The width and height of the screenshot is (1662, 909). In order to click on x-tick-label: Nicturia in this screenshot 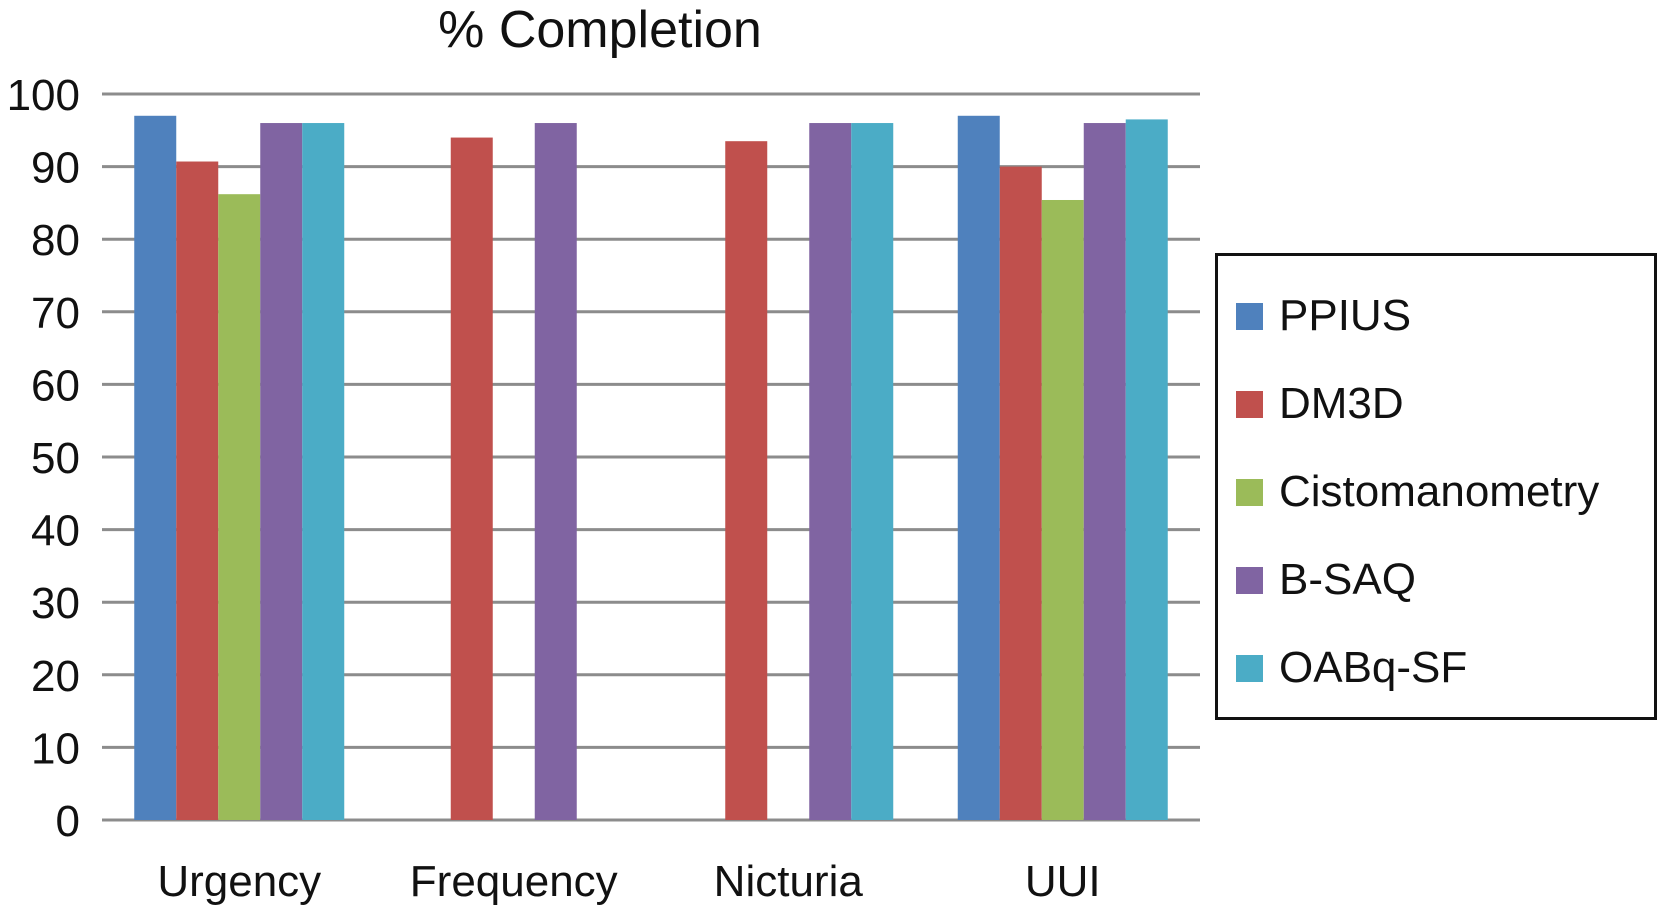, I will do `click(789, 881)`.